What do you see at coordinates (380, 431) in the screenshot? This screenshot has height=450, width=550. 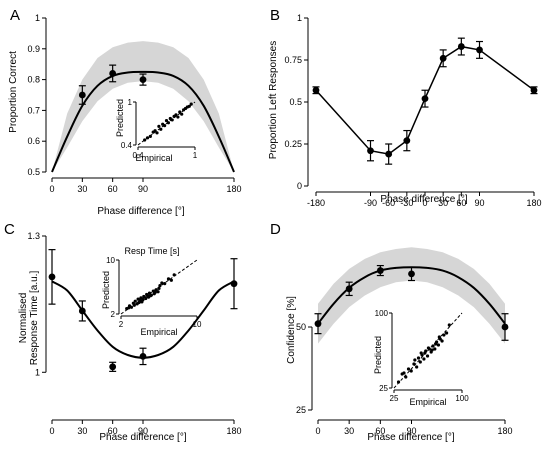 I see `panel-d-x-tick-label: 60` at bounding box center [380, 431].